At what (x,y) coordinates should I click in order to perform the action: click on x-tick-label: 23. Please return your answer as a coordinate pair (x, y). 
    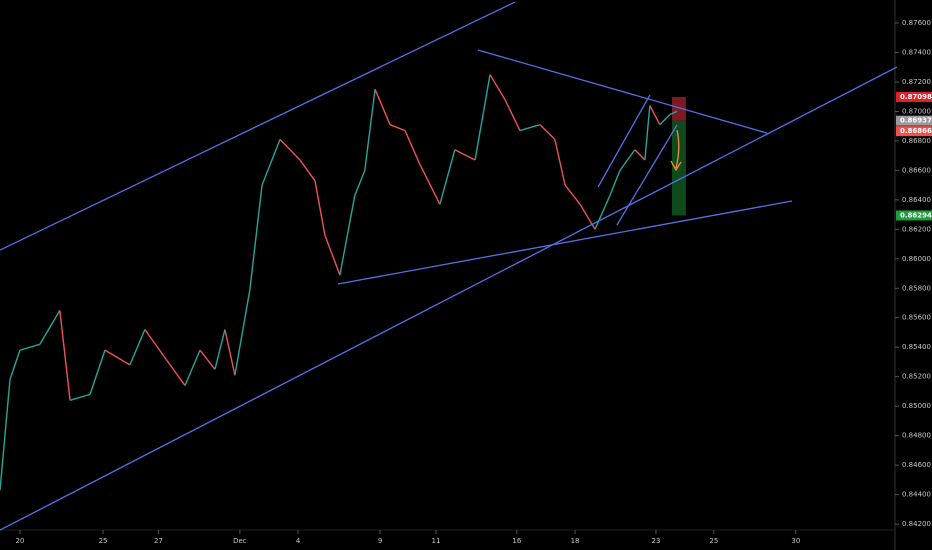
    Looking at the image, I should click on (655, 541).